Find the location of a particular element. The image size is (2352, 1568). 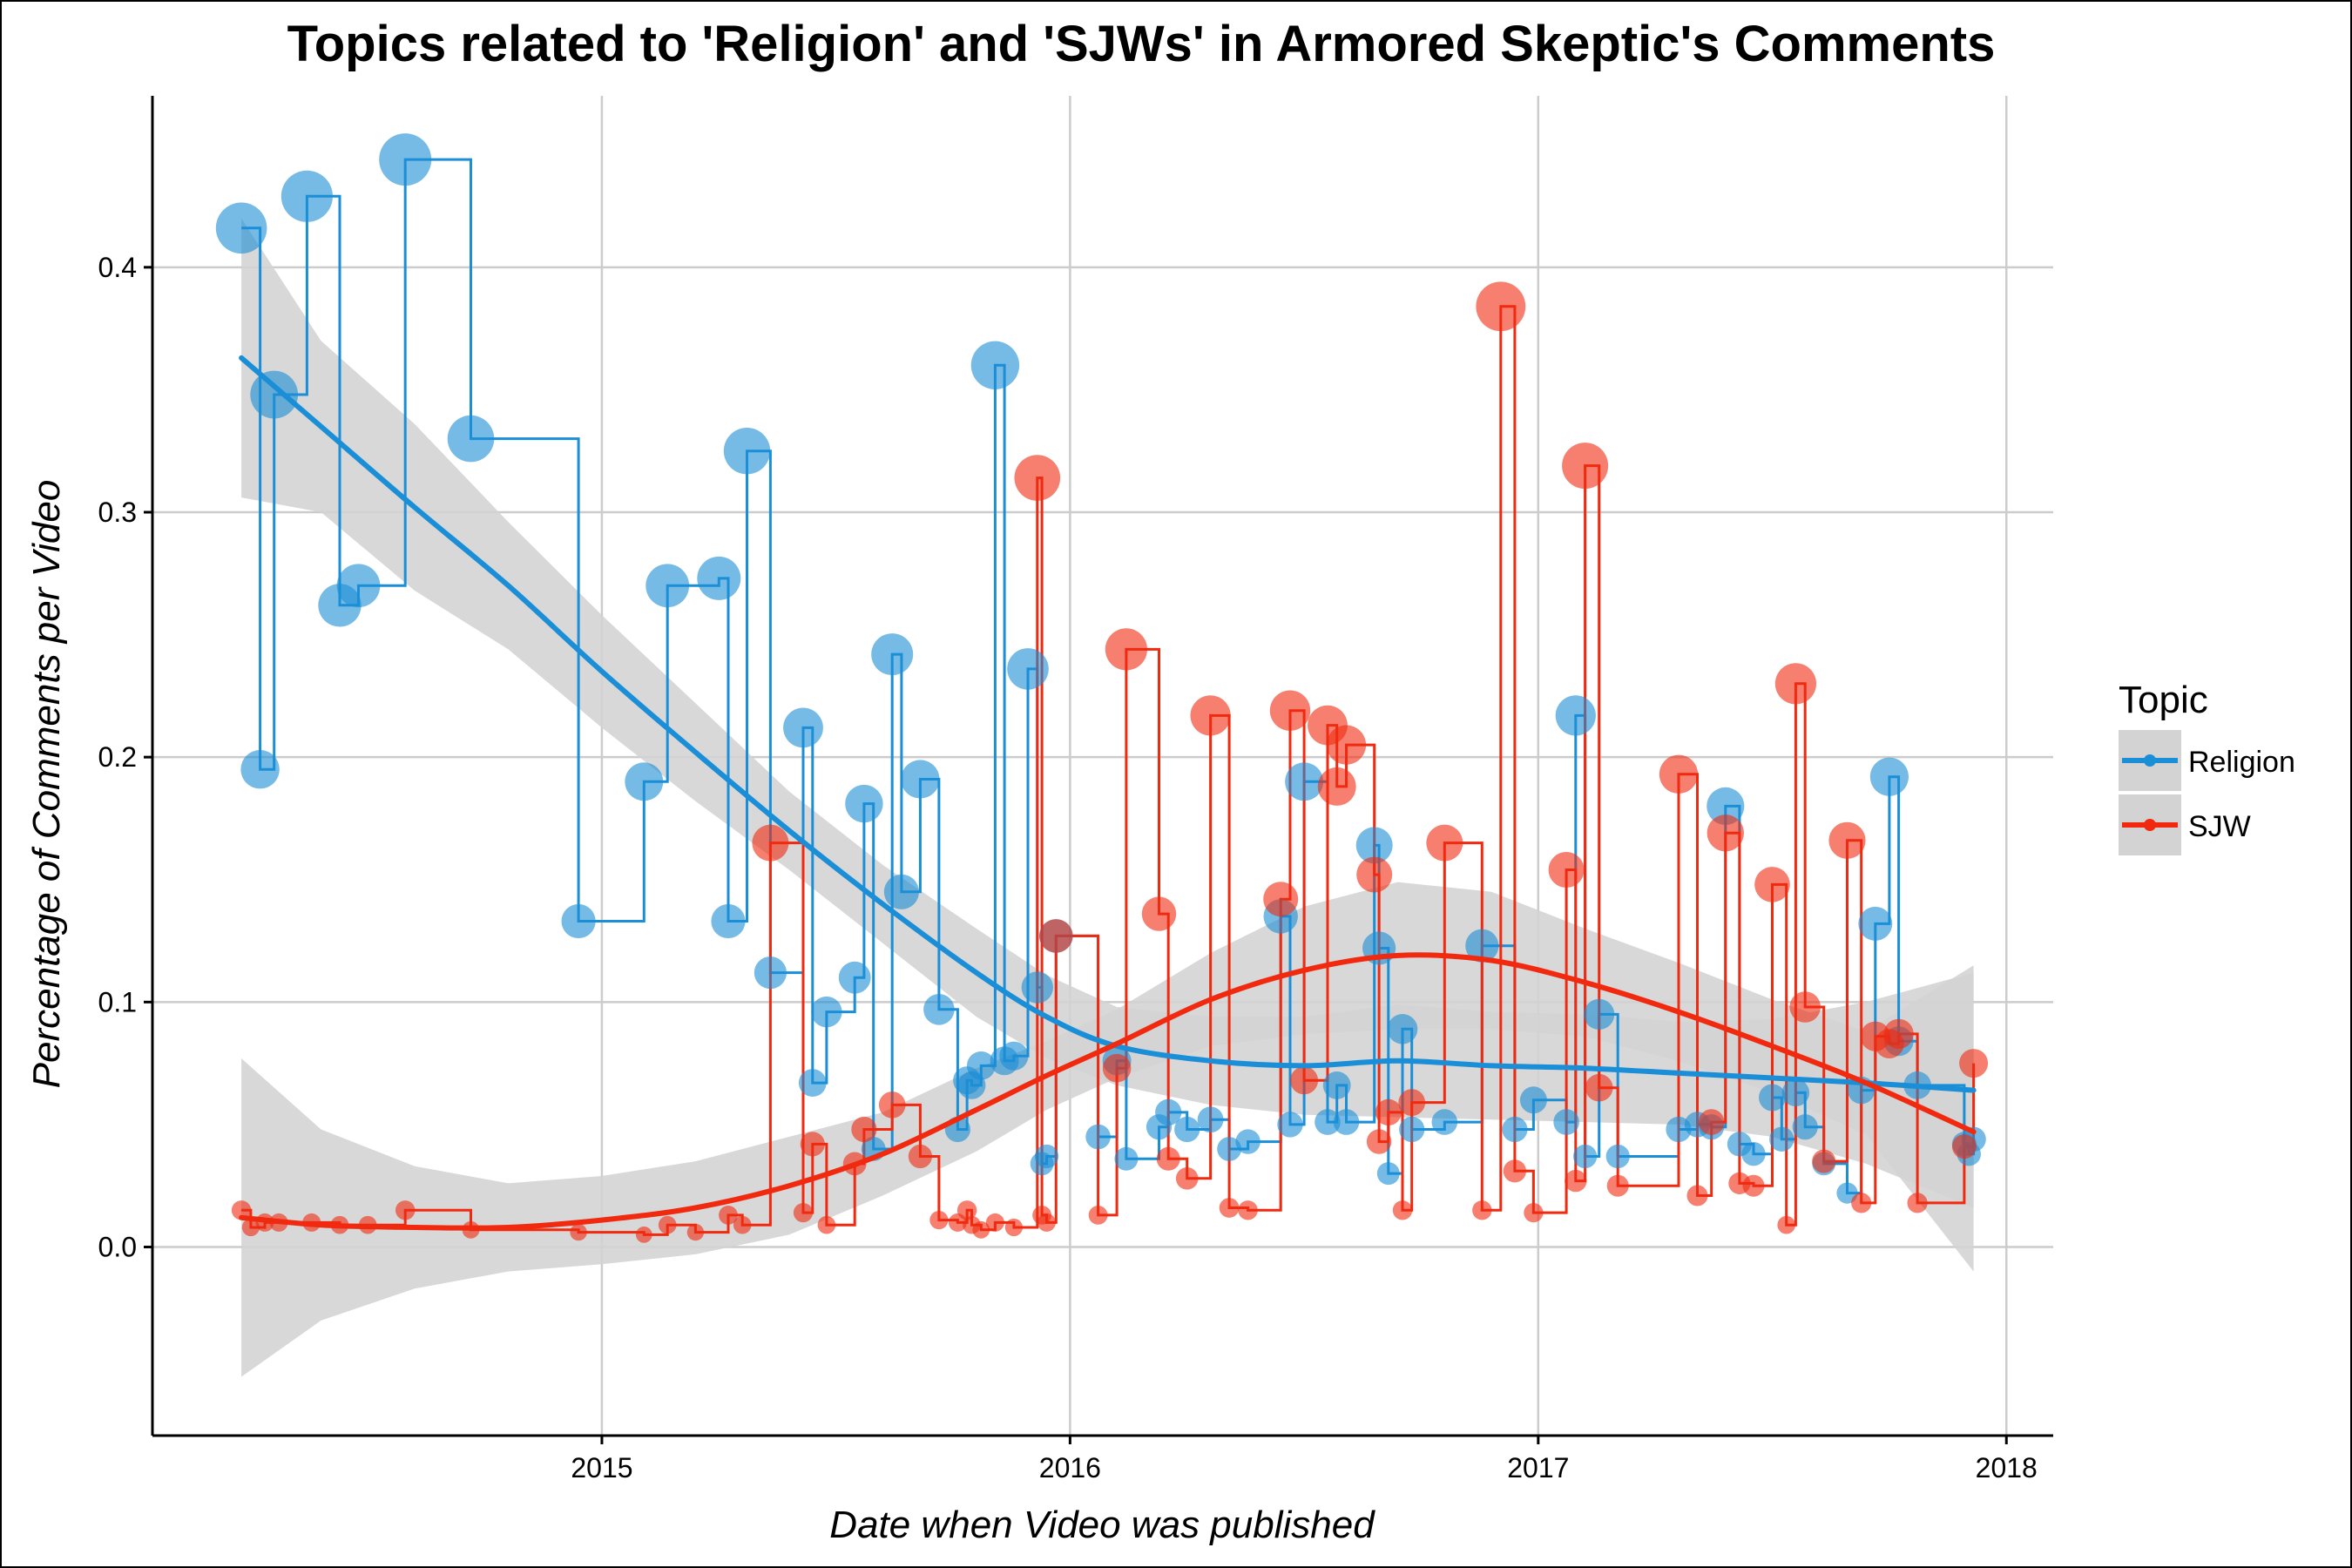

legend-key-sjw-point is located at coordinates (2150, 825).